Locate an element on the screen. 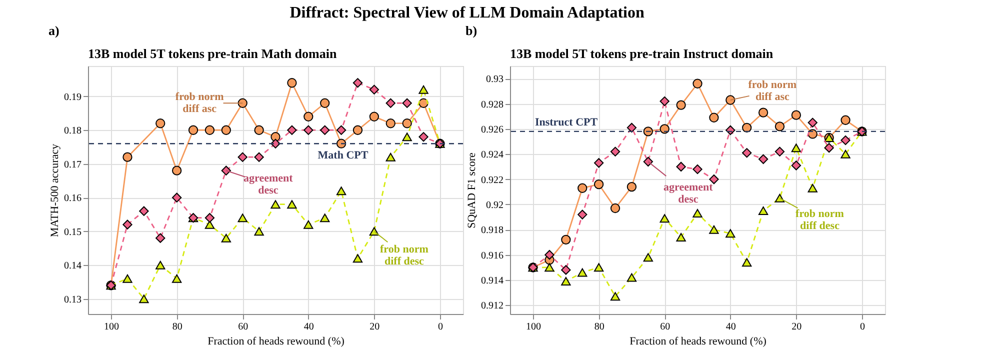 The height and width of the screenshot is (363, 985). annotation: frob norm diff asc is located at coordinates (199, 103).